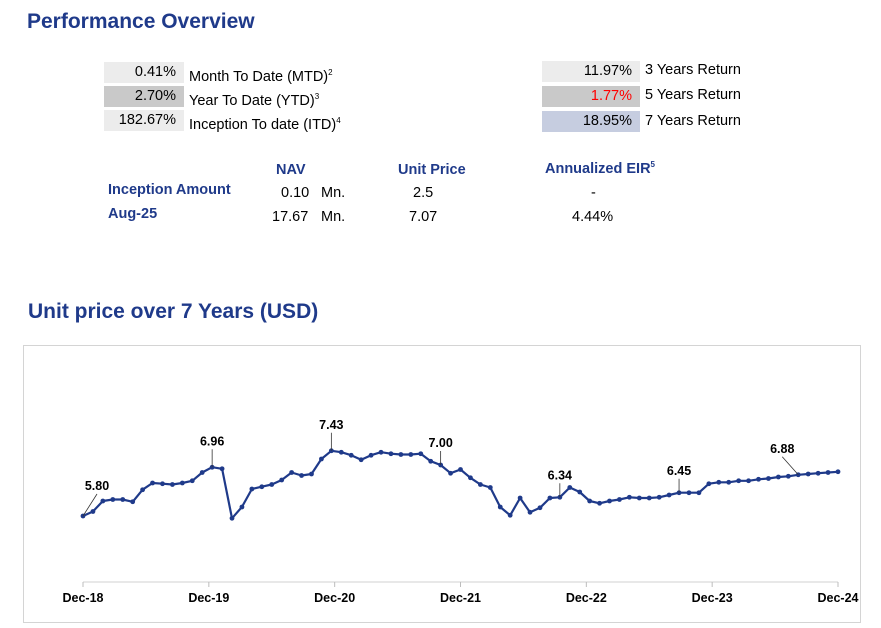 The height and width of the screenshot is (628, 881). What do you see at coordinates (586, 598) in the screenshot?
I see `x-tick-label: Dec-22` at bounding box center [586, 598].